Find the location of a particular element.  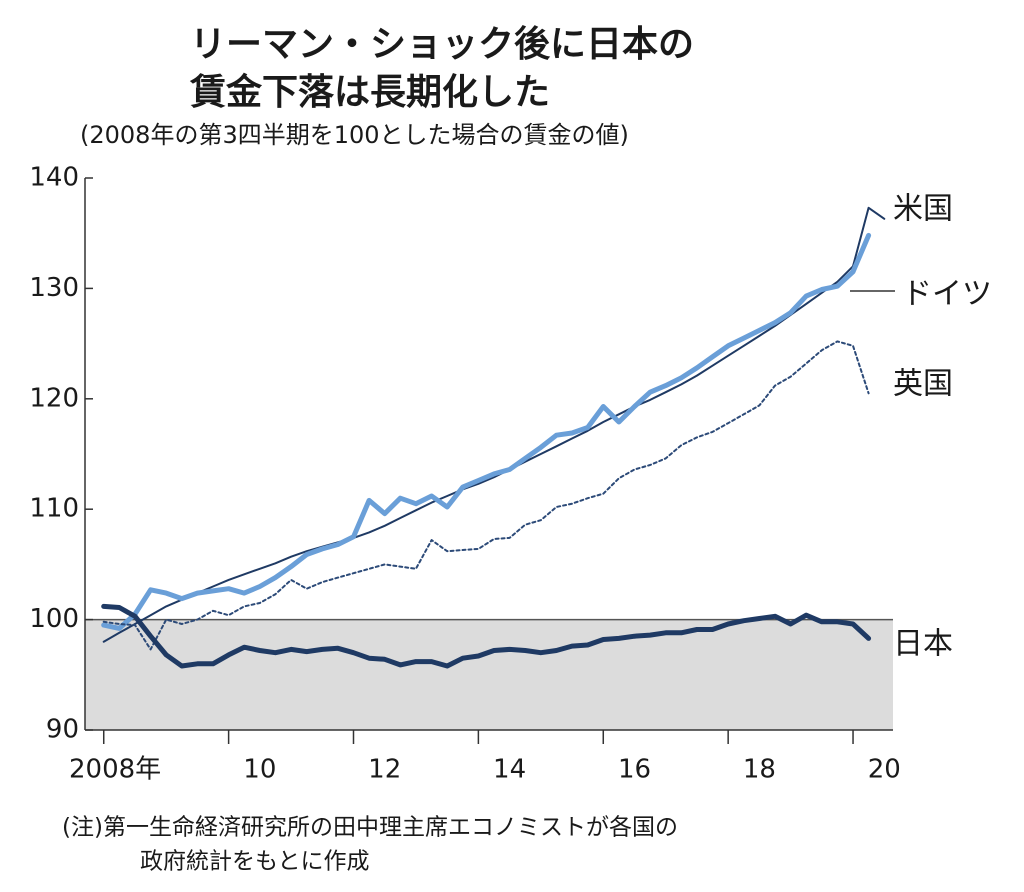

note: 政府統計をもとに作成 is located at coordinates (255, 862).